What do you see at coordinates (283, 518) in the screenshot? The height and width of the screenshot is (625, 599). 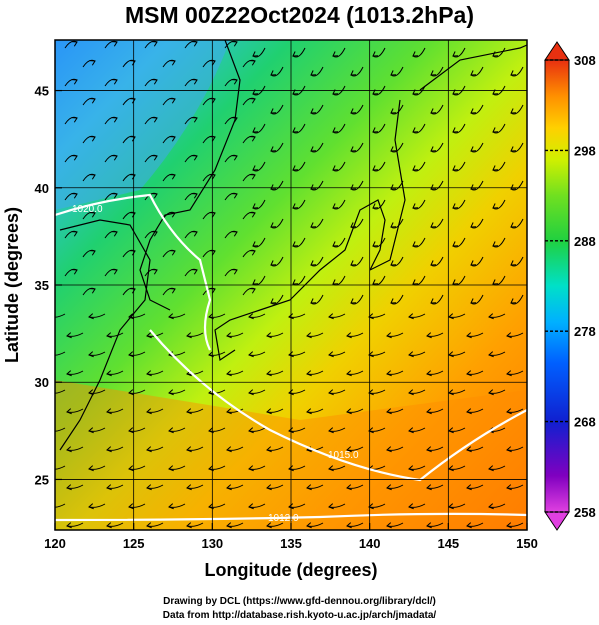 I see `isobar-label-1012: 1012.0` at bounding box center [283, 518].